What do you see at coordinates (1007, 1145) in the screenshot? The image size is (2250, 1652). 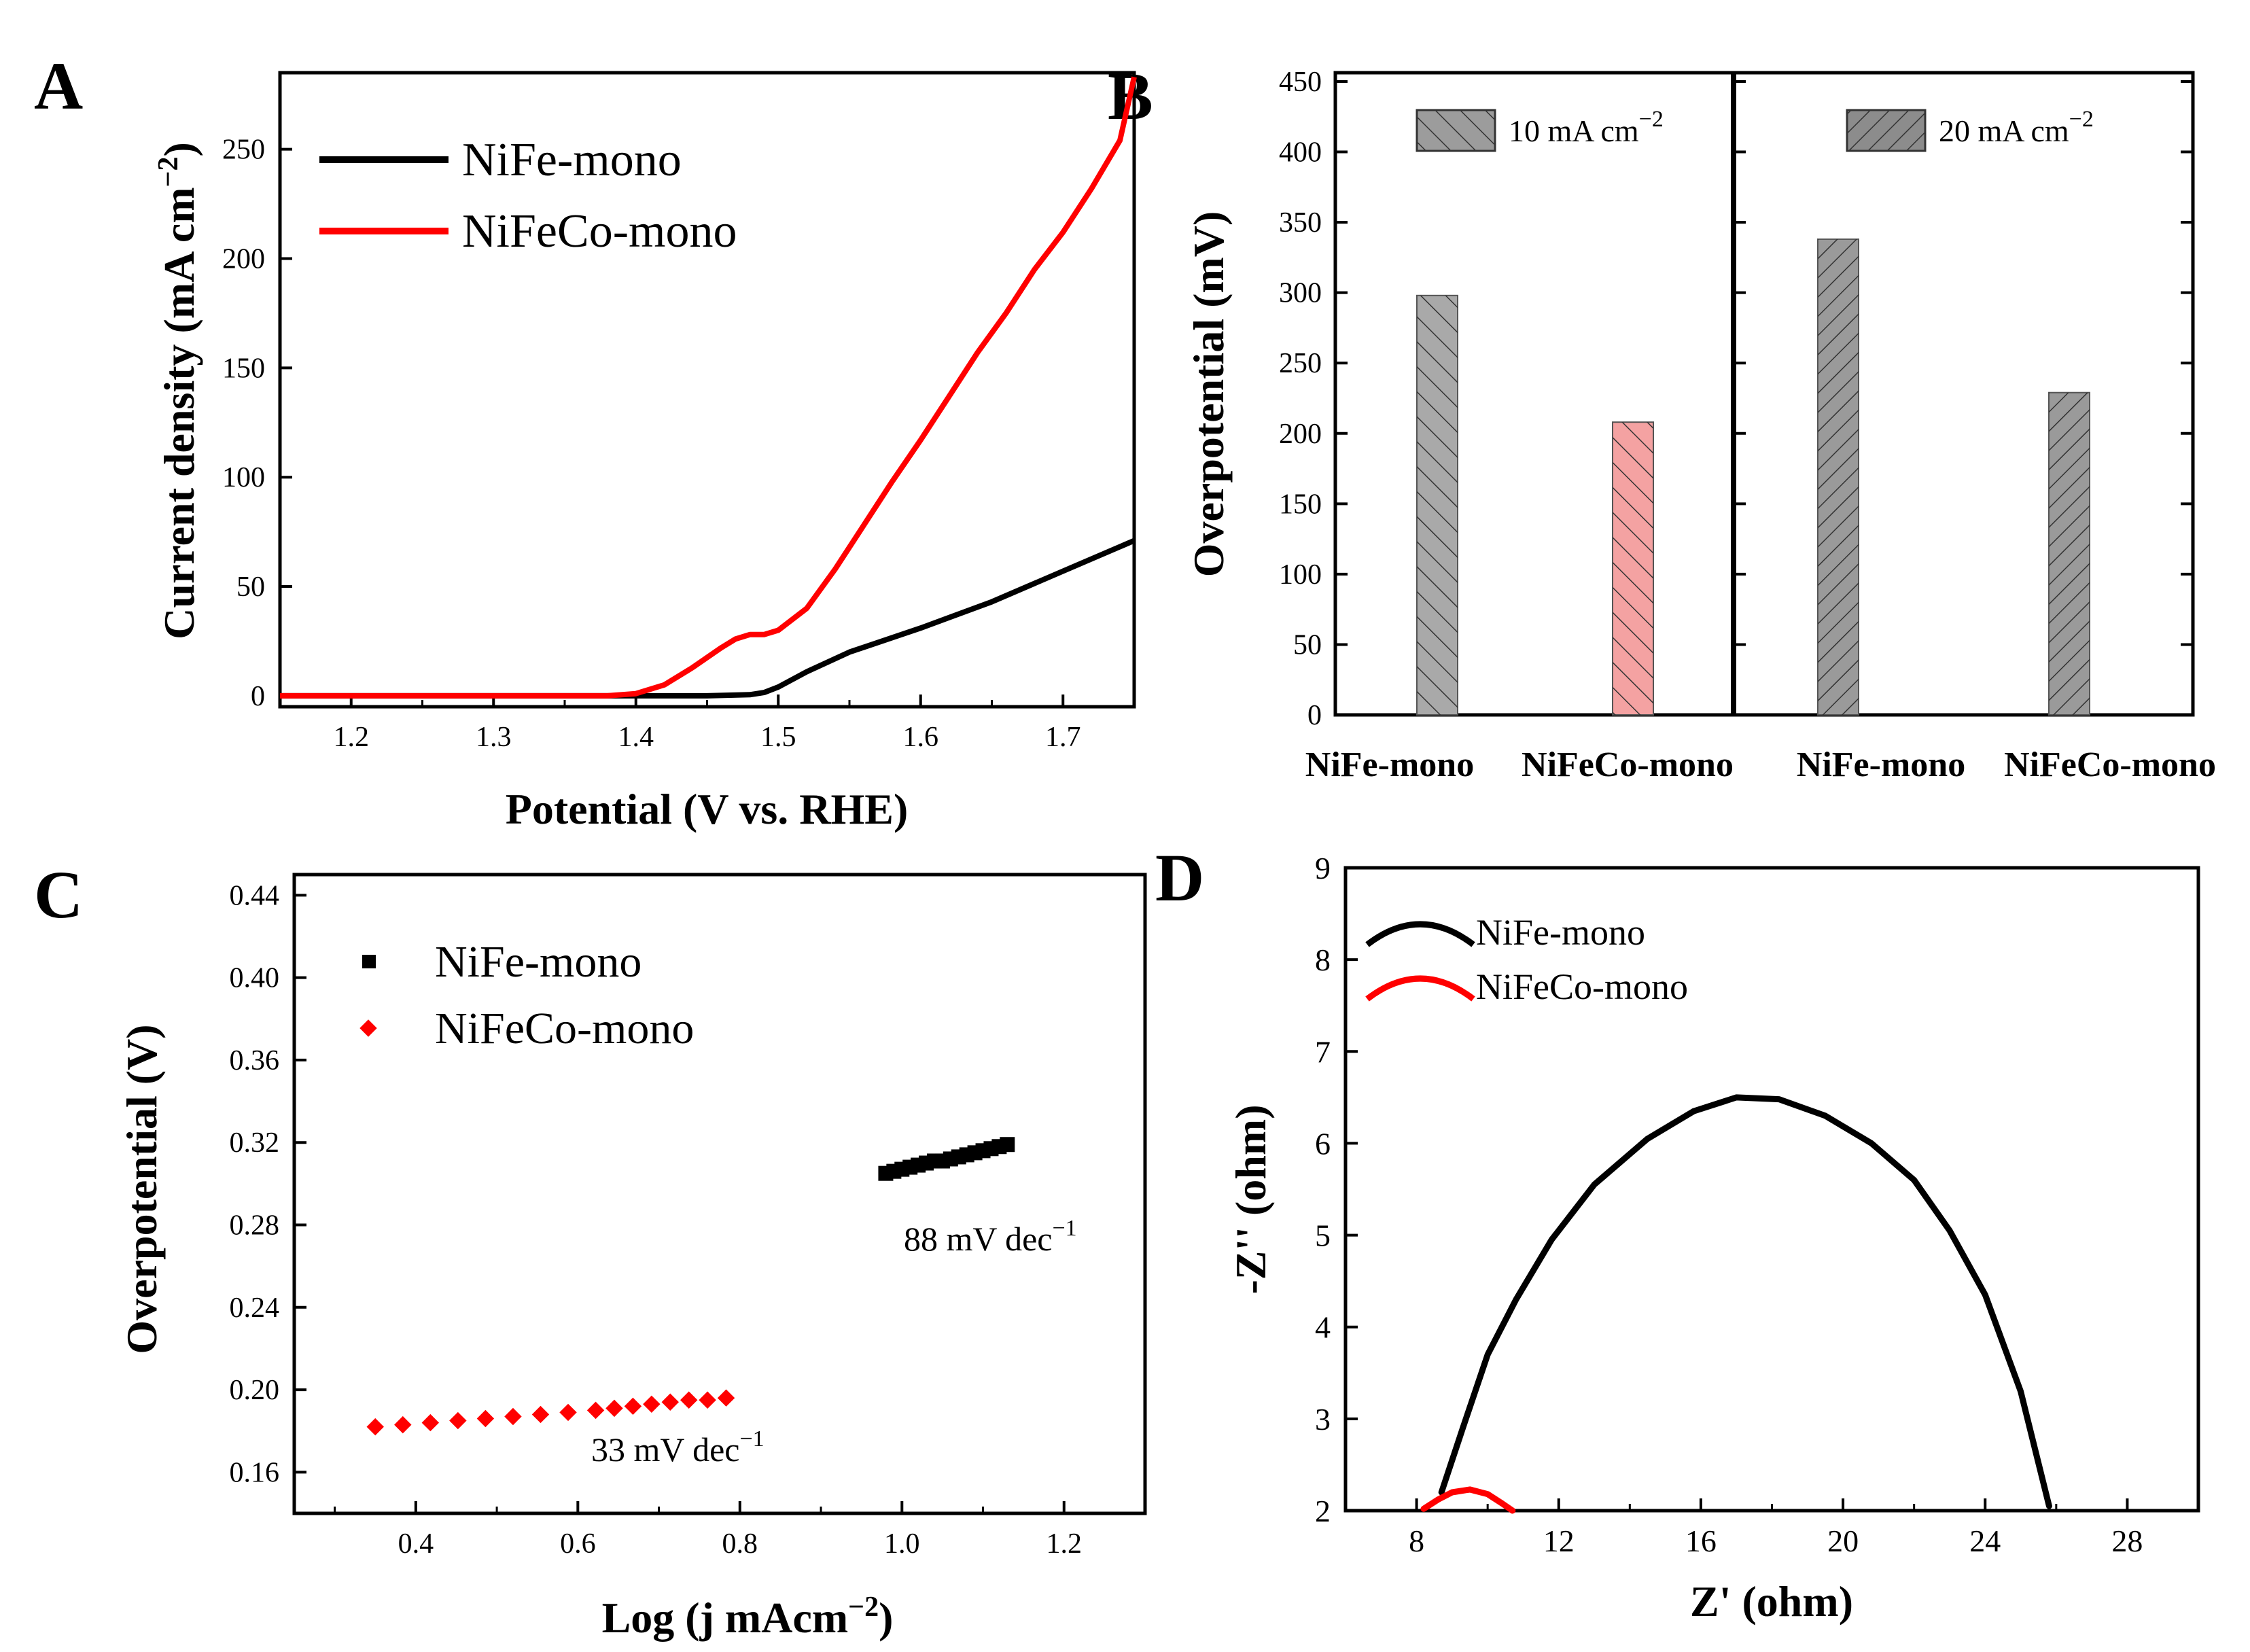 I see `data-point-nife-mono` at bounding box center [1007, 1145].